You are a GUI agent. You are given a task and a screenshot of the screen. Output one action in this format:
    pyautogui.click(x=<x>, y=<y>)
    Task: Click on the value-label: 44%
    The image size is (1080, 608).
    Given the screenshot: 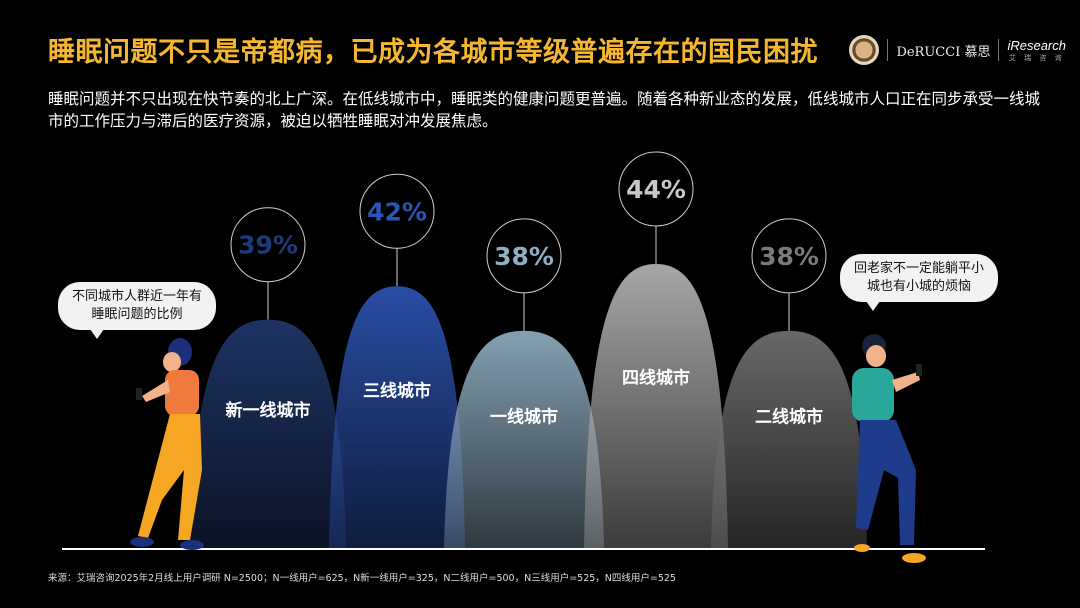 What is the action you would take?
    pyautogui.click(x=656, y=189)
    